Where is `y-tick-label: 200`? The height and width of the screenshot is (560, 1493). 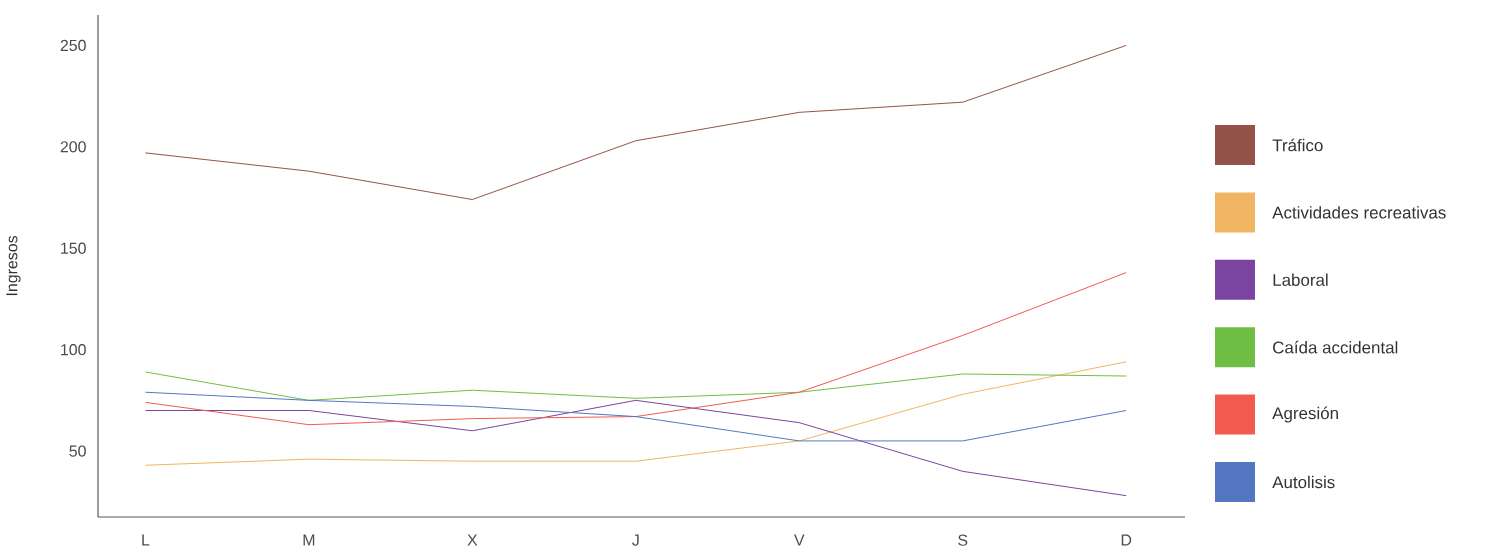 y-tick-label: 200 is located at coordinates (73, 147).